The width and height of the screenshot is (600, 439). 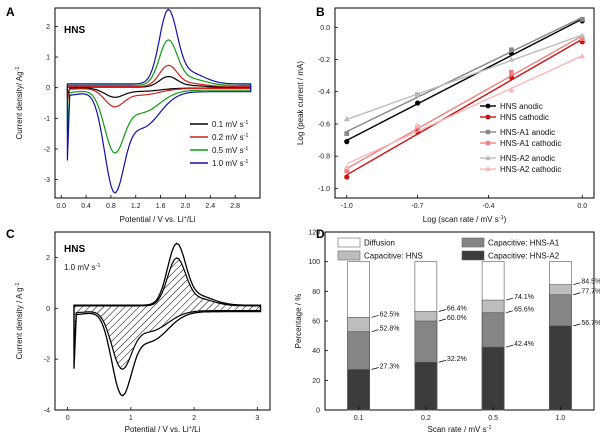 What do you see at coordinates (590, 323) in the screenshot?
I see `panel-d-data-label: 56.7%` at bounding box center [590, 323].